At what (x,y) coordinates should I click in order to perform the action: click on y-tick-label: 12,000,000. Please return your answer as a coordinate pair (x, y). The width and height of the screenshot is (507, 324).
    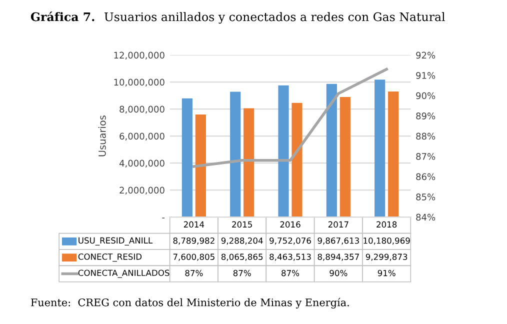
    Looking at the image, I should click on (139, 56).